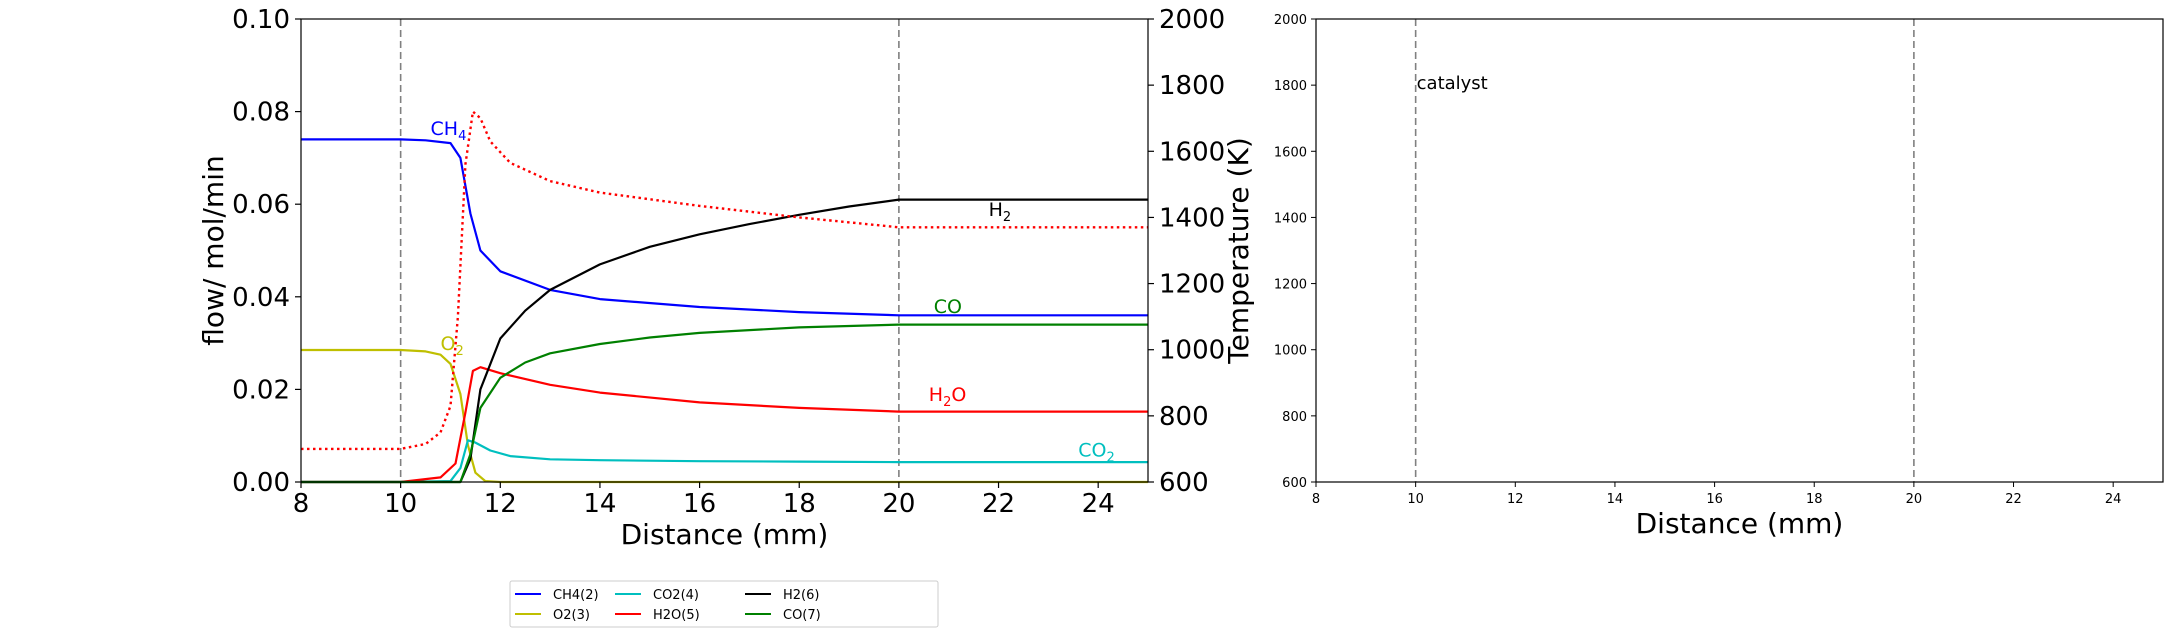 This screenshot has width=2173, height=636. What do you see at coordinates (1290, 351) in the screenshot?
I see `y-tick-label: 1000` at bounding box center [1290, 351].